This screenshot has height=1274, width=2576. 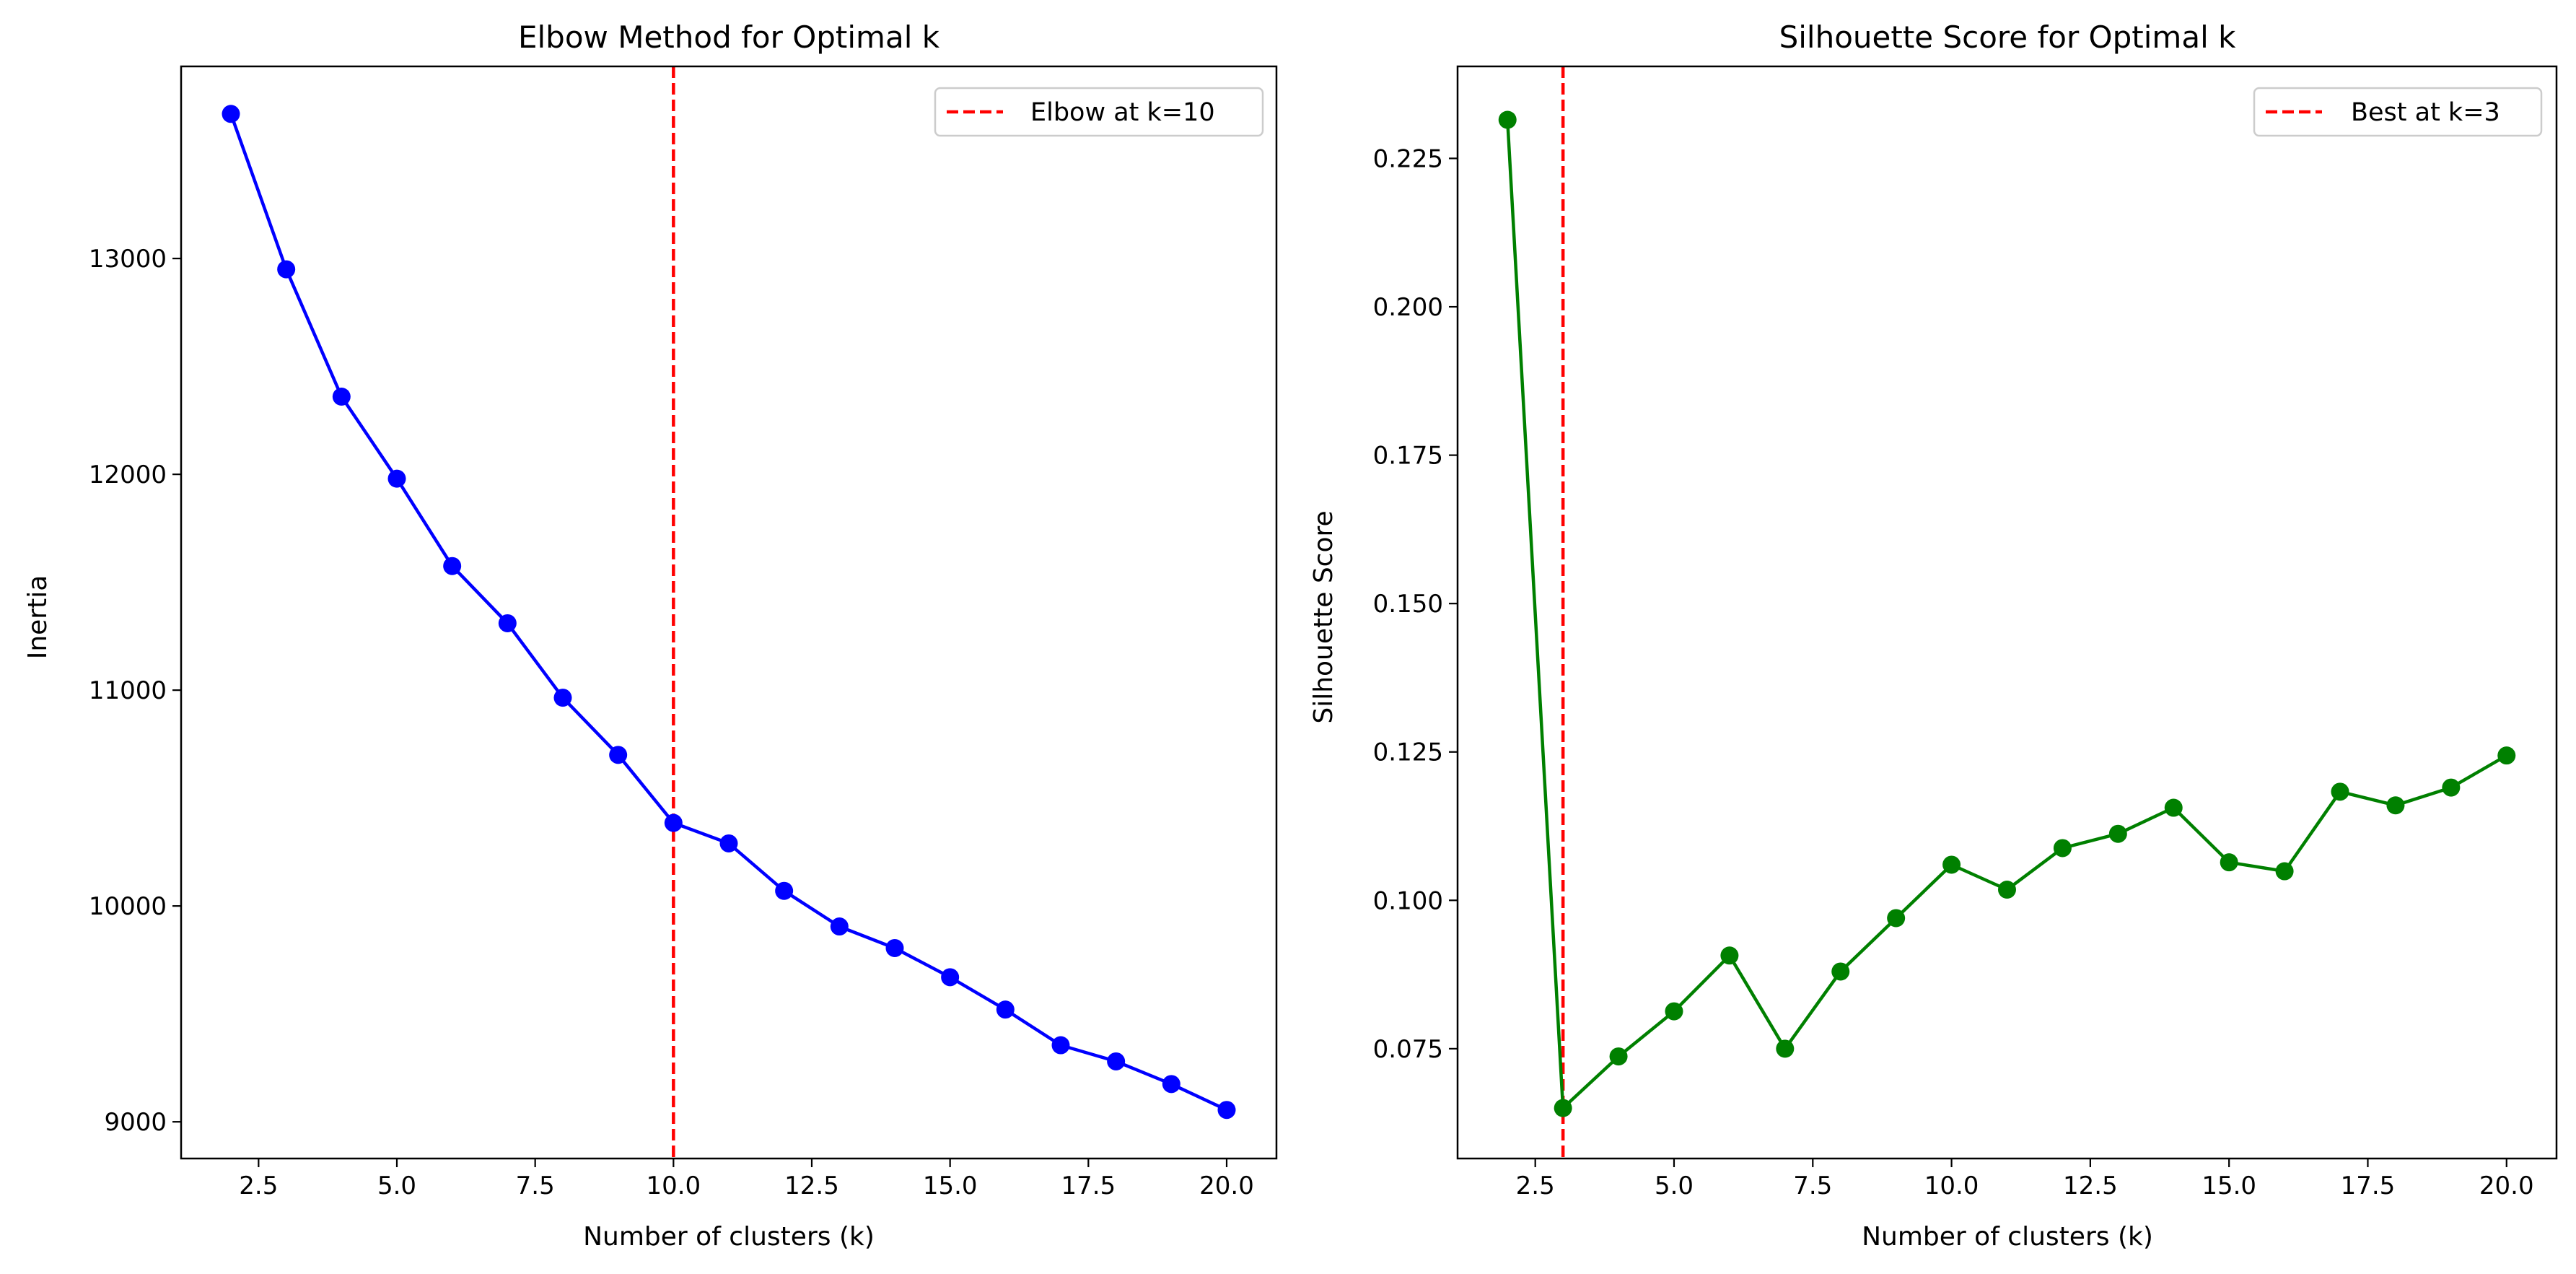 I want to click on elbow-x-tick-label: 7.5, so click(x=535, y=1186).